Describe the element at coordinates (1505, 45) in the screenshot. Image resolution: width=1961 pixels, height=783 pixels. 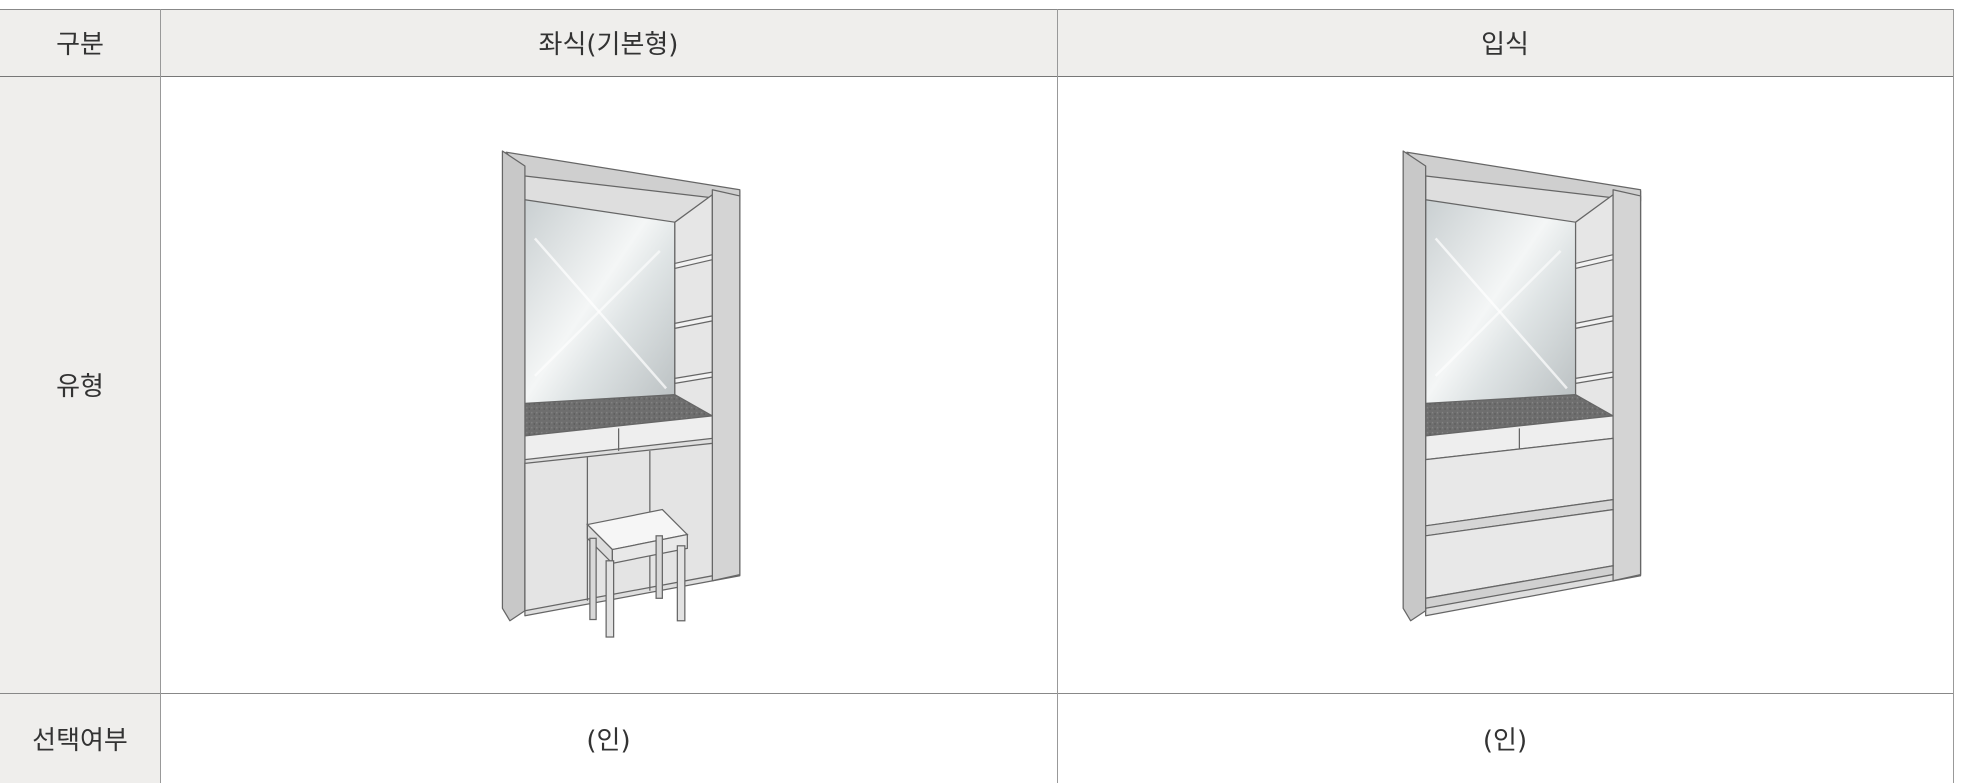
I see `header-text: 입식` at that location.